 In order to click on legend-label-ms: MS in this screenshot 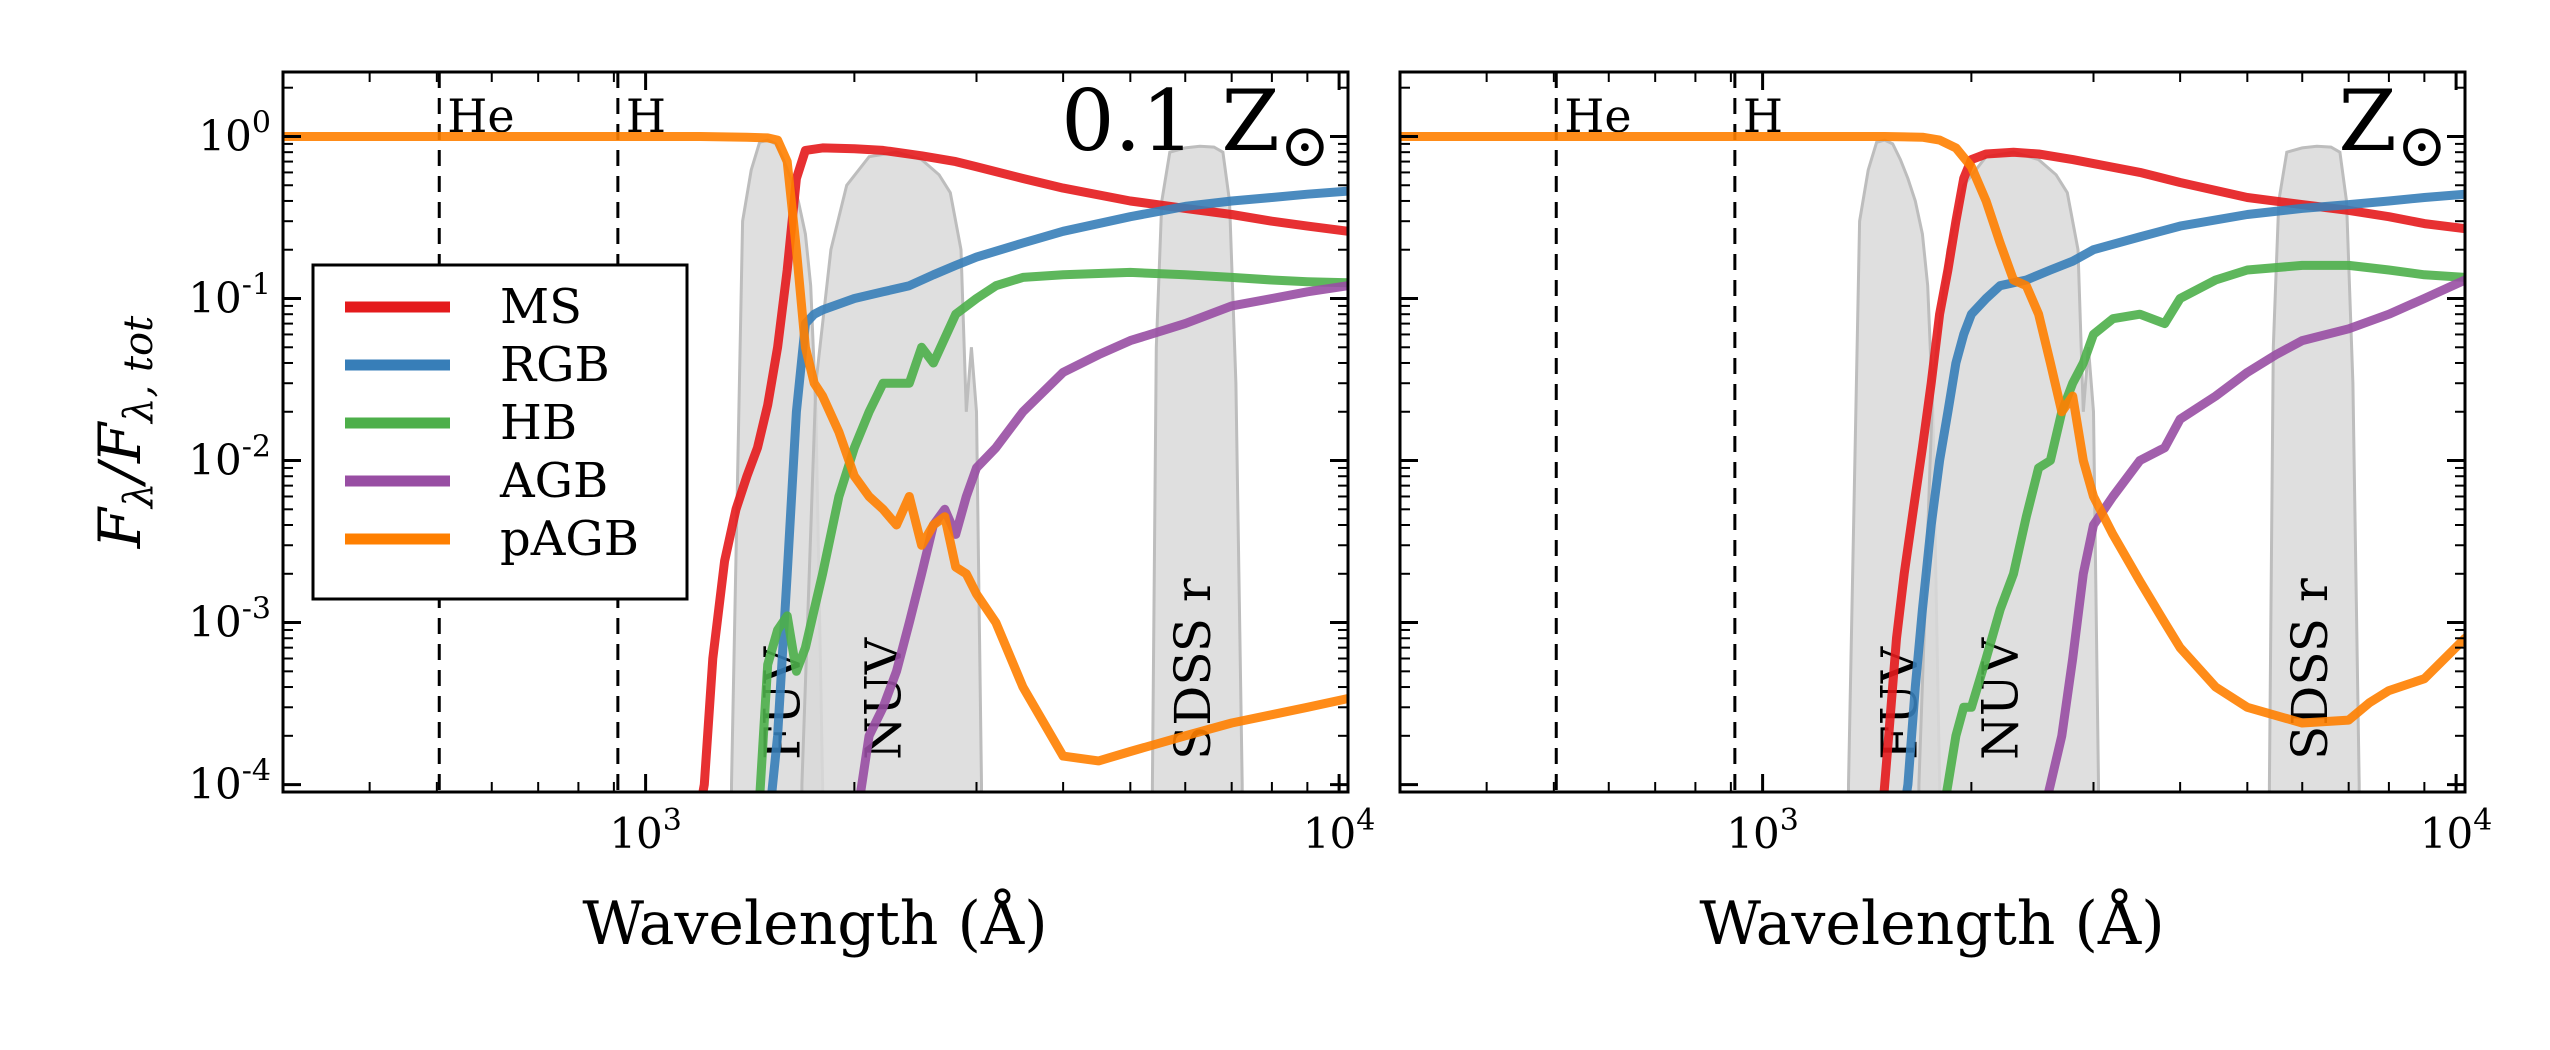, I will do `click(541, 307)`.